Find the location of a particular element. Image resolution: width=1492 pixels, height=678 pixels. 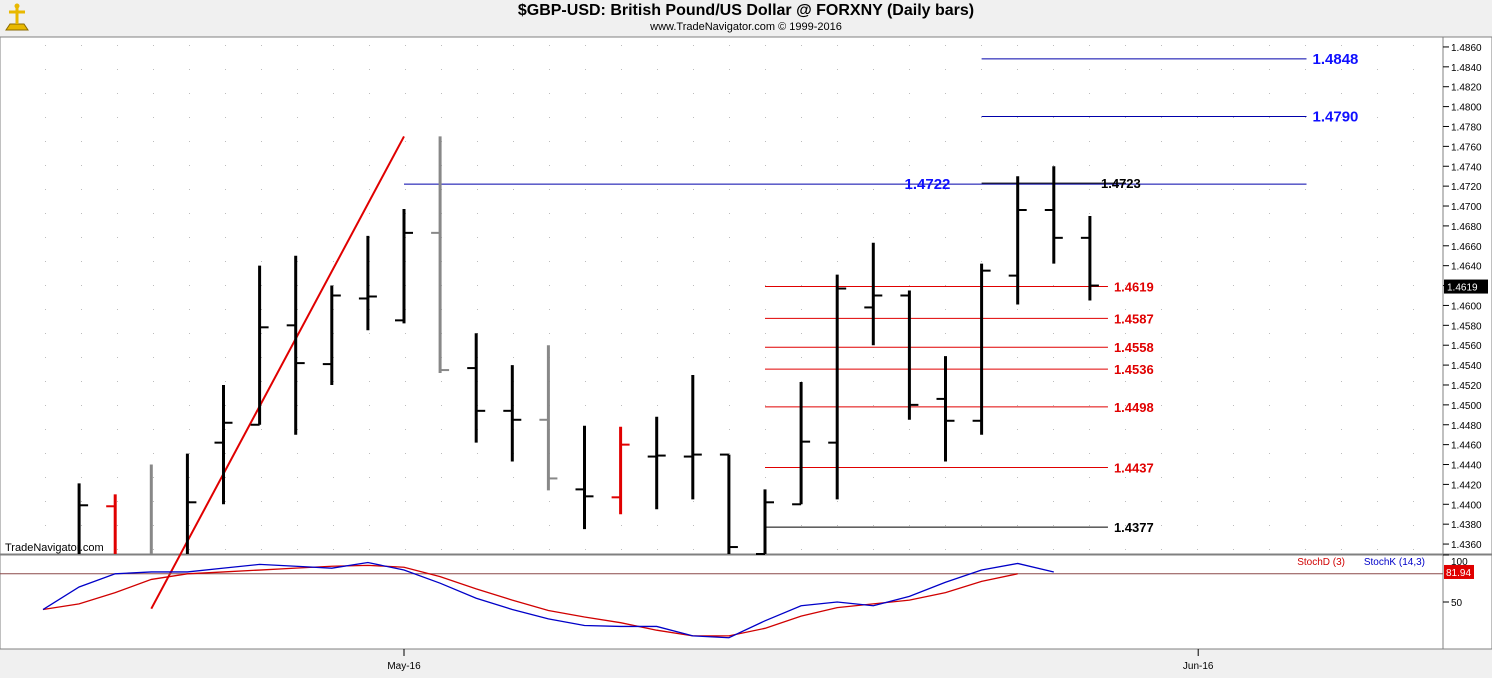

price-tick-label: 1.4700 is located at coordinates (1466, 207).